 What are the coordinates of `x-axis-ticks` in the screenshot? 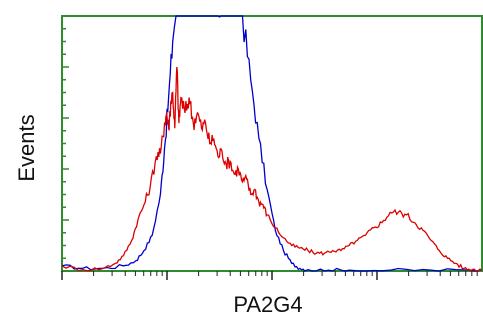 It's located at (269, 275).